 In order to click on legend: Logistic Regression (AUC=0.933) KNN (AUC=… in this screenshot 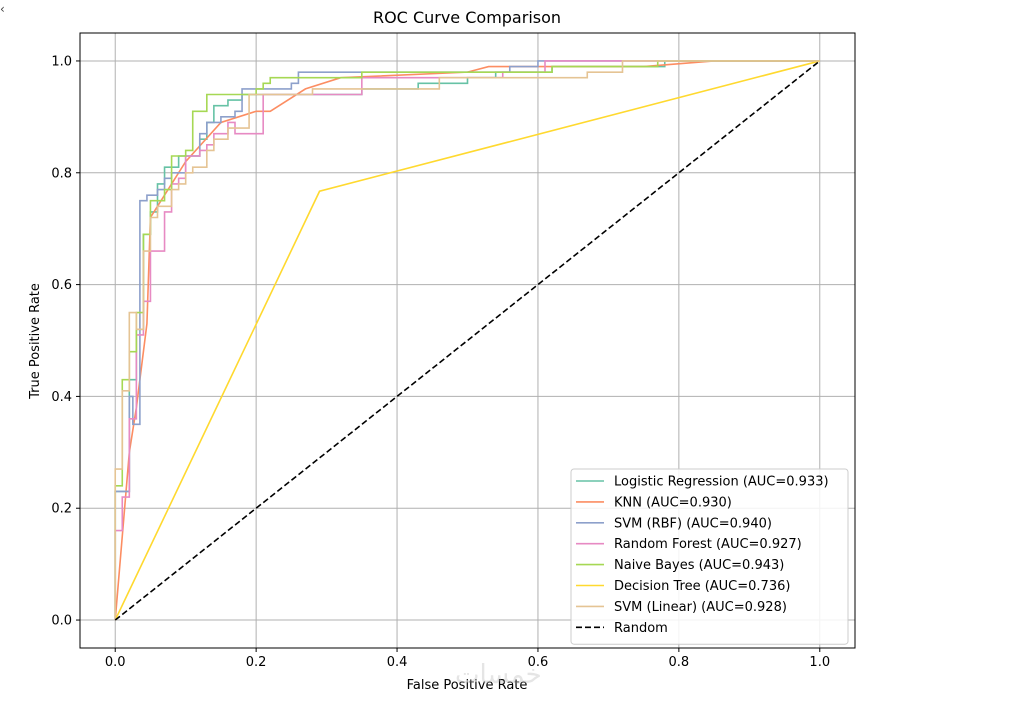, I will do `click(709, 556)`.